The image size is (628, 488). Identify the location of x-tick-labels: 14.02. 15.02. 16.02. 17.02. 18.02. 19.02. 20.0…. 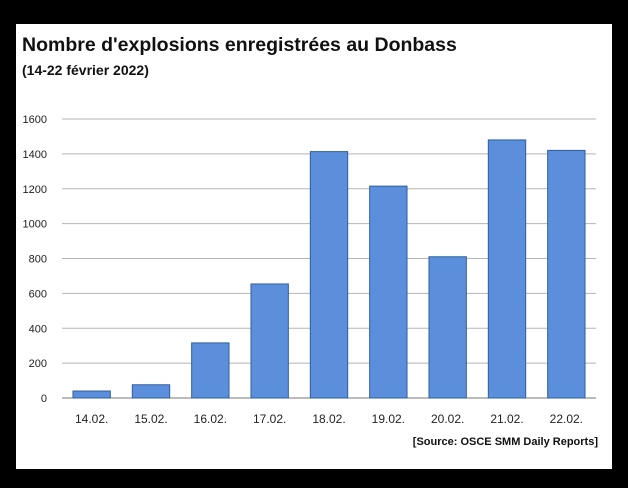
(329, 419).